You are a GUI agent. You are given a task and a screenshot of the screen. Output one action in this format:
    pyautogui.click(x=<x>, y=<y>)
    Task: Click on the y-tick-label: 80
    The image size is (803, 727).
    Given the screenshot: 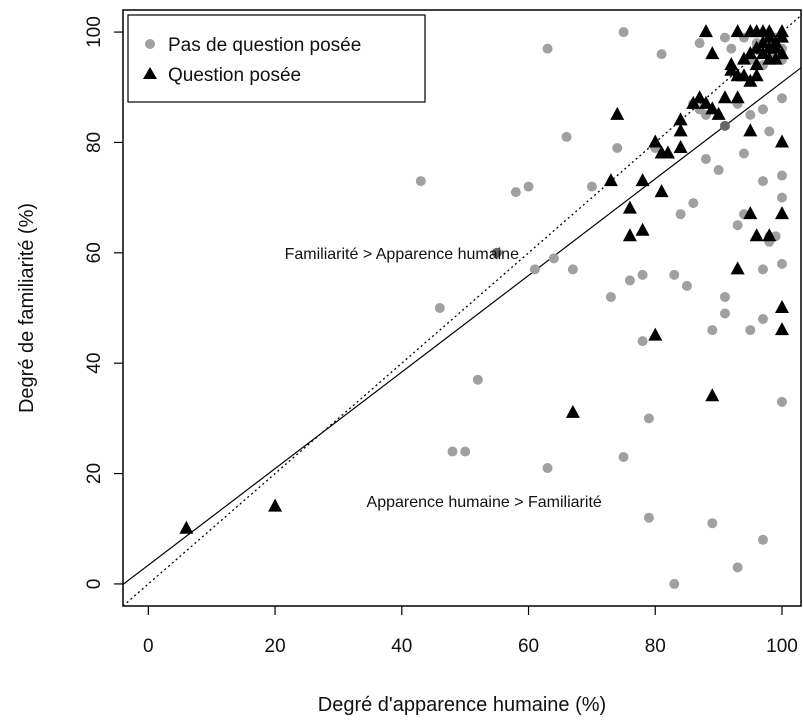 What is the action you would take?
    pyautogui.click(x=94, y=142)
    